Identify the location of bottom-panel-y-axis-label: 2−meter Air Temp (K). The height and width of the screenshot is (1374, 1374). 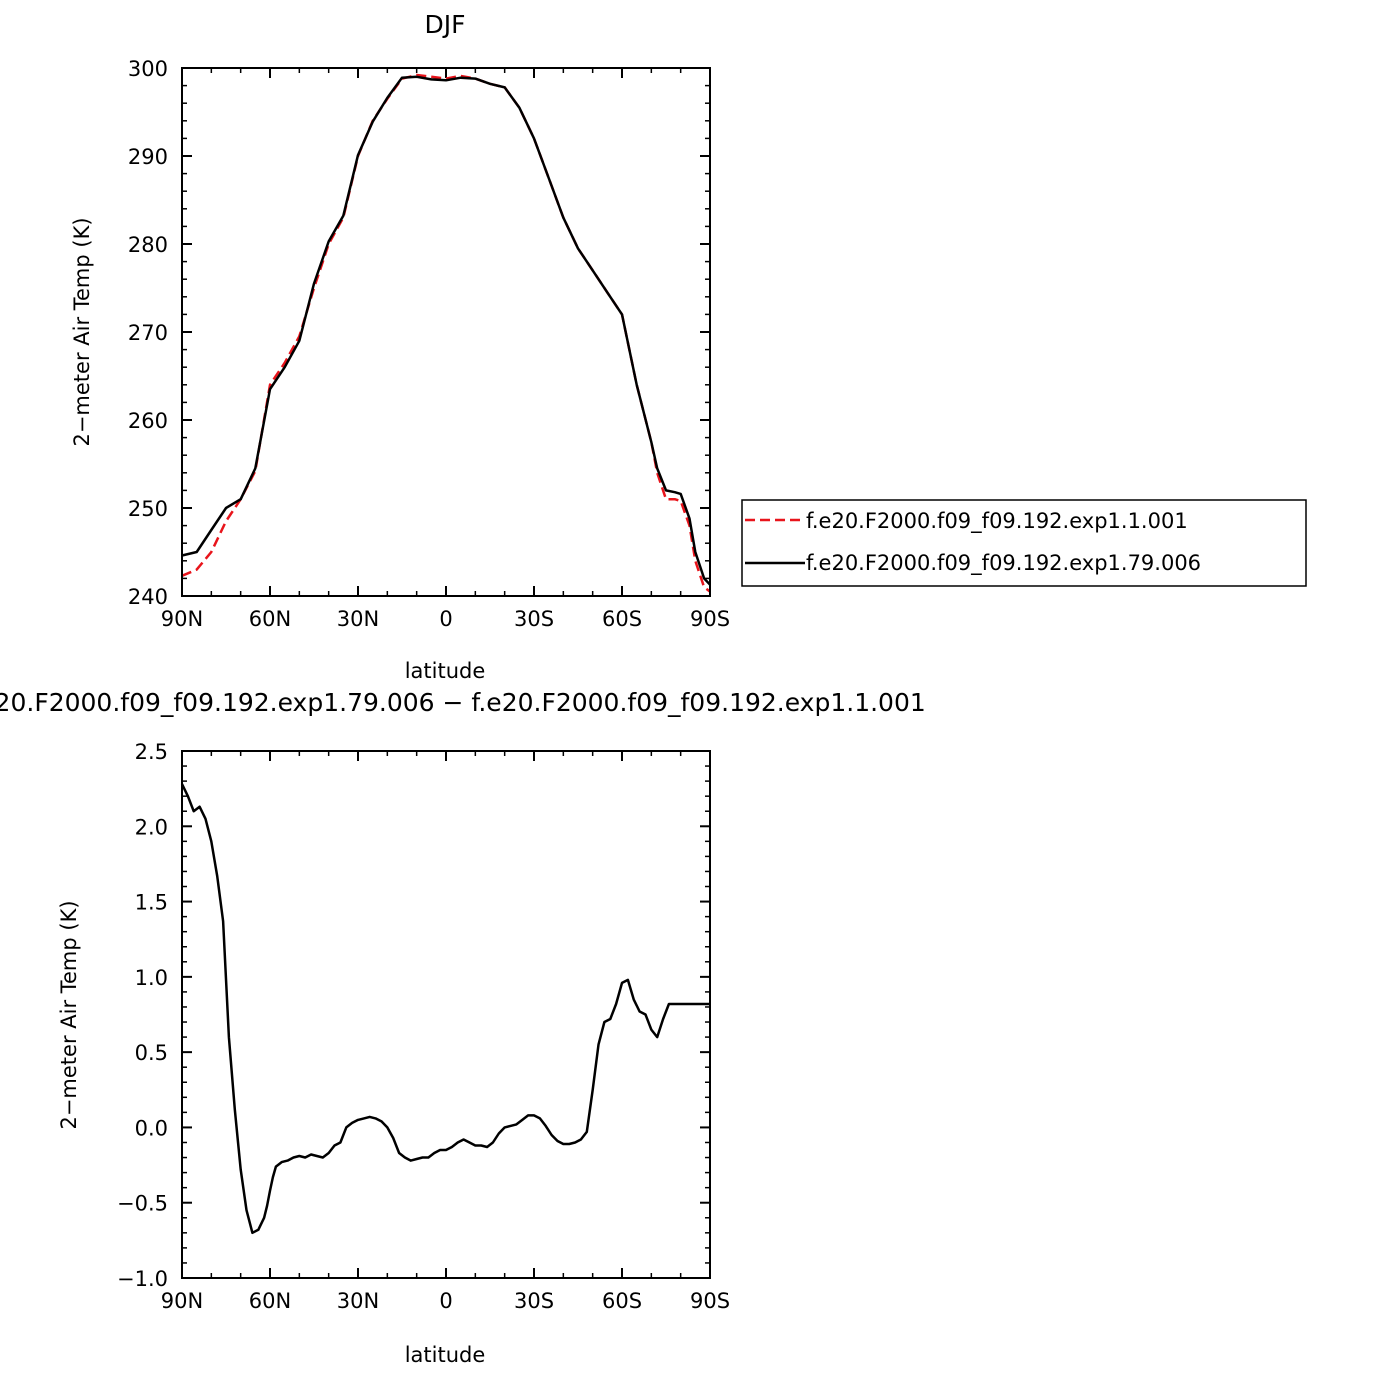
(69, 1014).